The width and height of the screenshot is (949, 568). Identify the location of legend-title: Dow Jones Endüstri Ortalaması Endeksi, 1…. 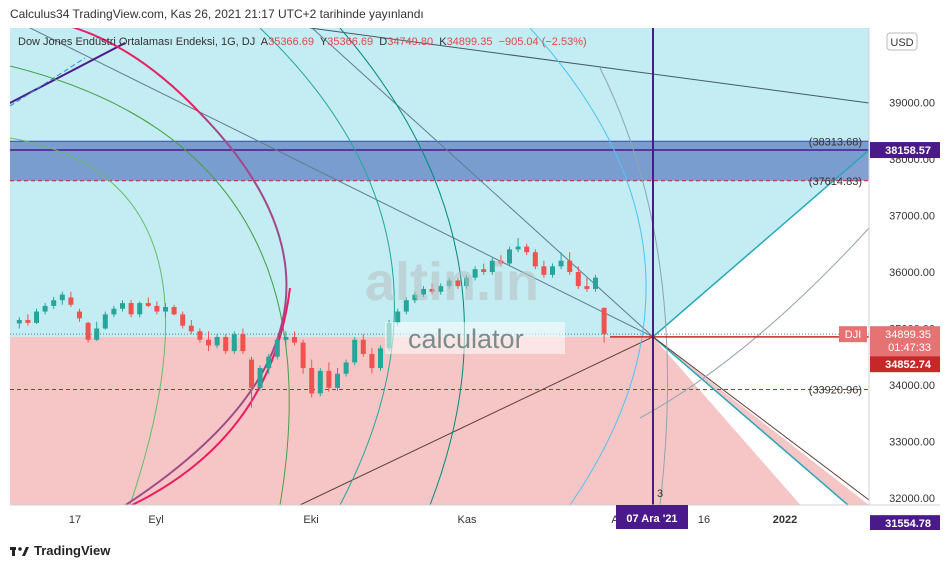
(137, 42).